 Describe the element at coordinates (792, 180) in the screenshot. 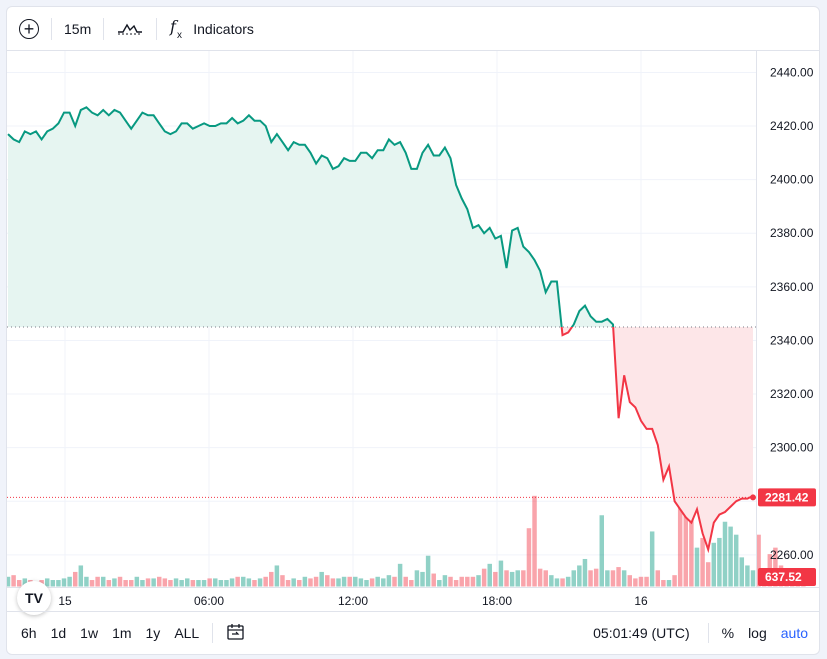

I see `price-tick-label: 2400.00` at that location.